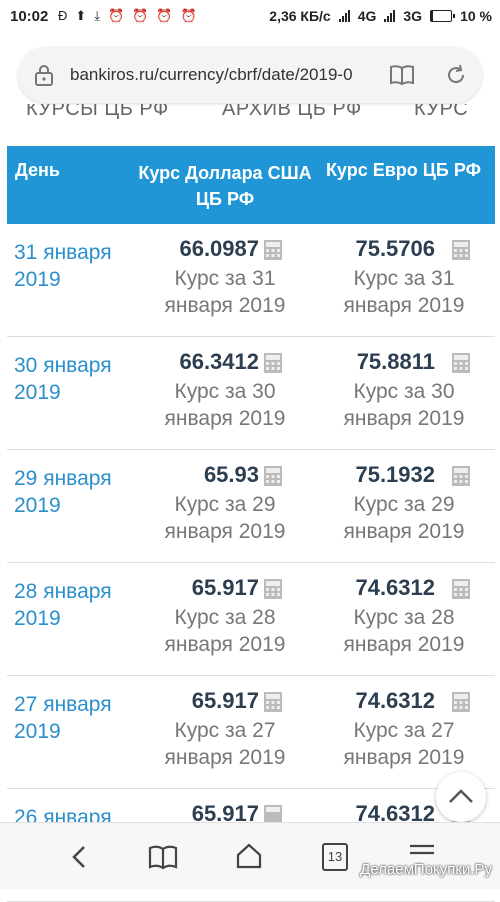 The height and width of the screenshot is (902, 500). What do you see at coordinates (225, 405) in the screenshot?
I see `usd-rate-note: Курс за 30 января 2019` at bounding box center [225, 405].